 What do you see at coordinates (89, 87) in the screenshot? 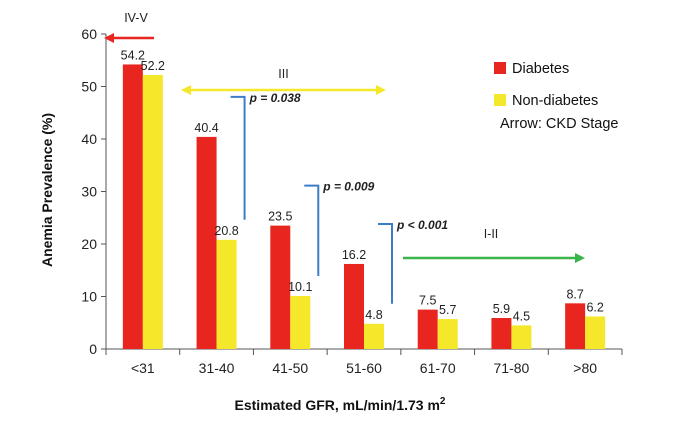
I see `y-tick-label: 50` at bounding box center [89, 87].